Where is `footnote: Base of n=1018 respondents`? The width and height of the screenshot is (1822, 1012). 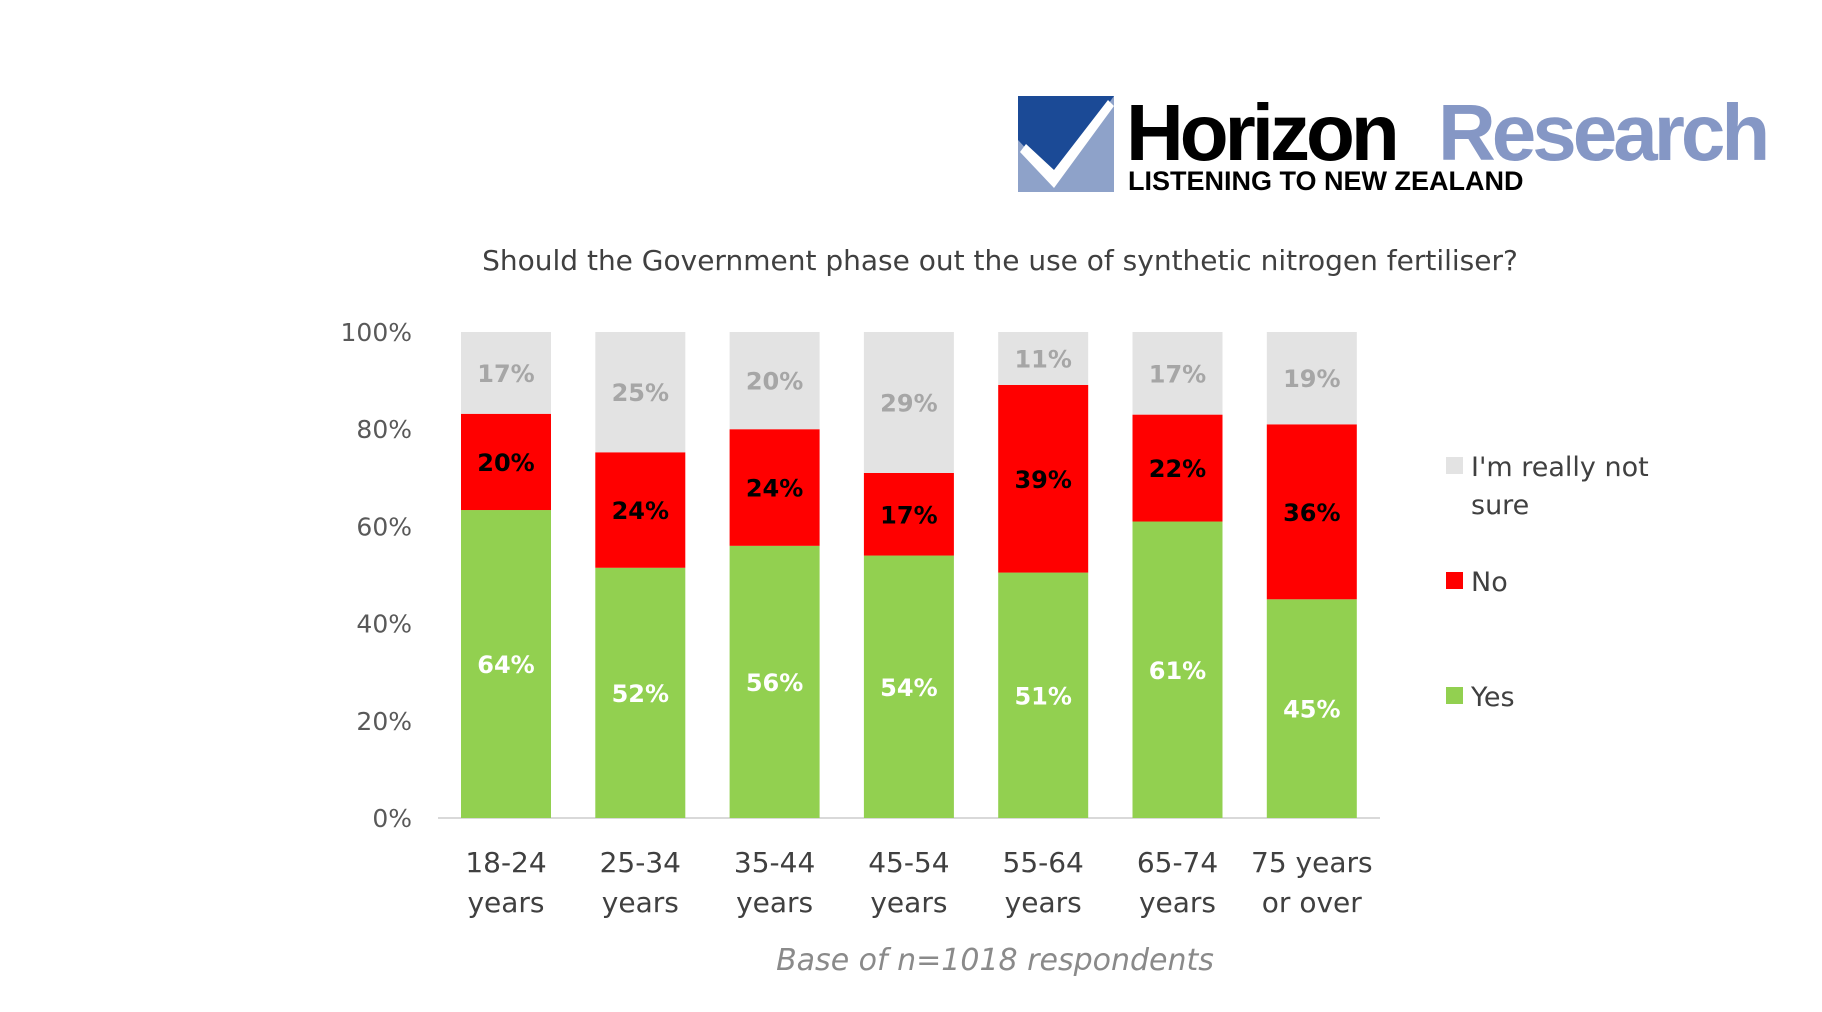
footnote: Base of n=1018 respondents is located at coordinates (995, 960).